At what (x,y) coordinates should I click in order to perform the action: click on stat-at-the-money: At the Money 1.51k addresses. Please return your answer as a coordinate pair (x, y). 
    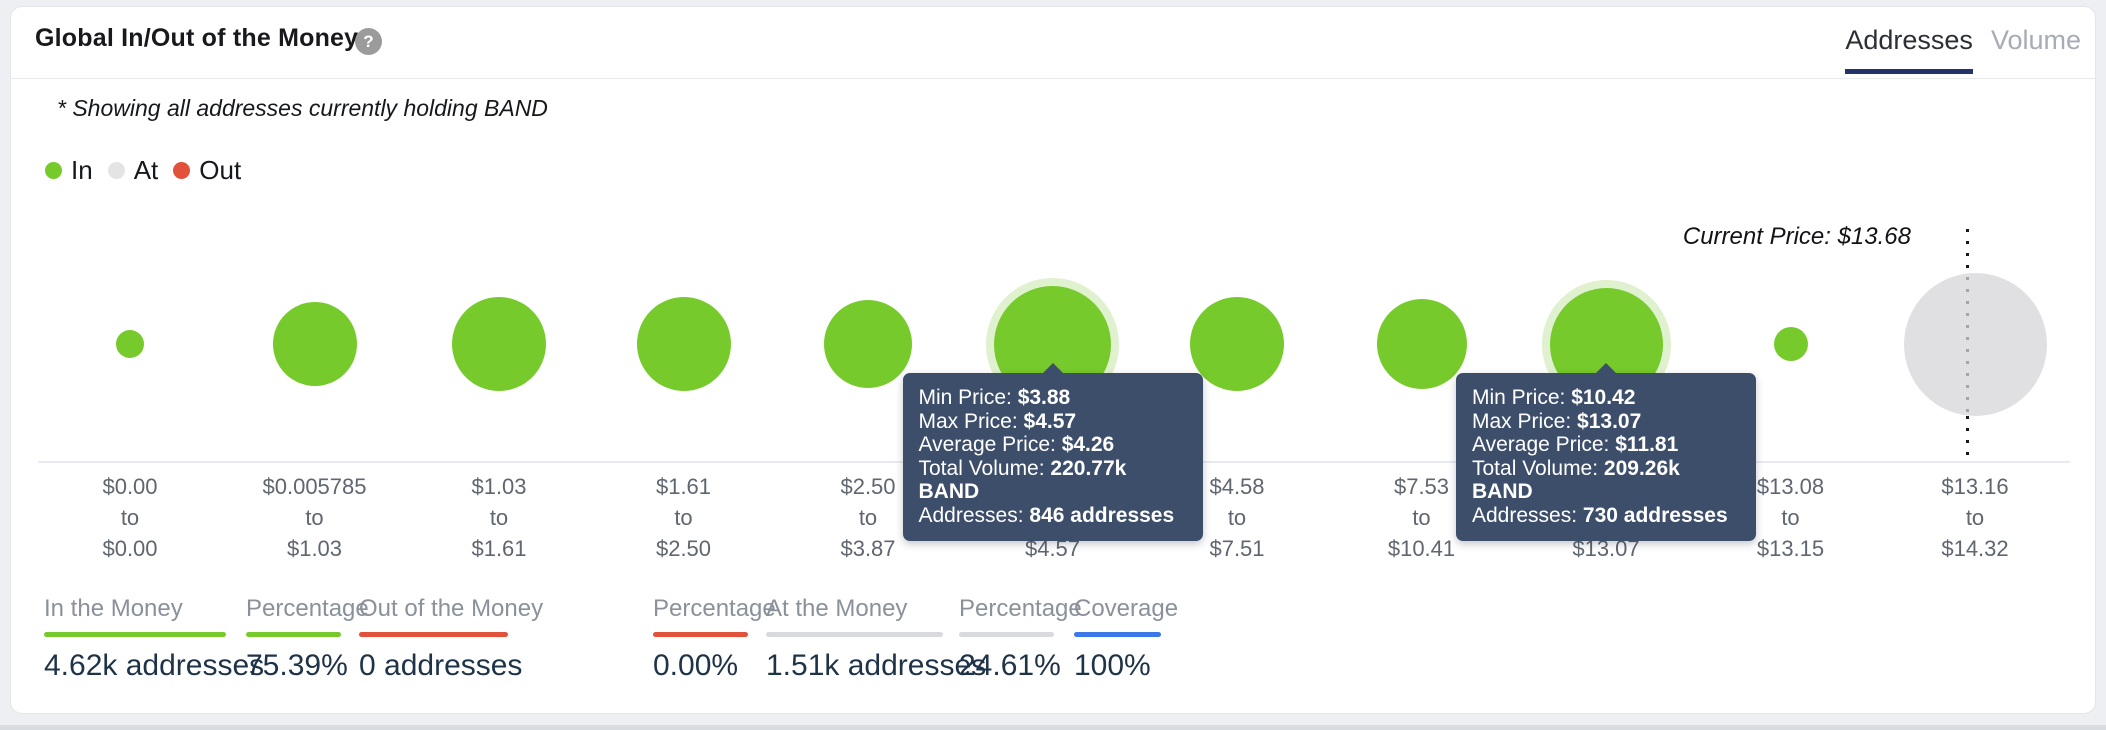
    Looking at the image, I should click on (876, 639).